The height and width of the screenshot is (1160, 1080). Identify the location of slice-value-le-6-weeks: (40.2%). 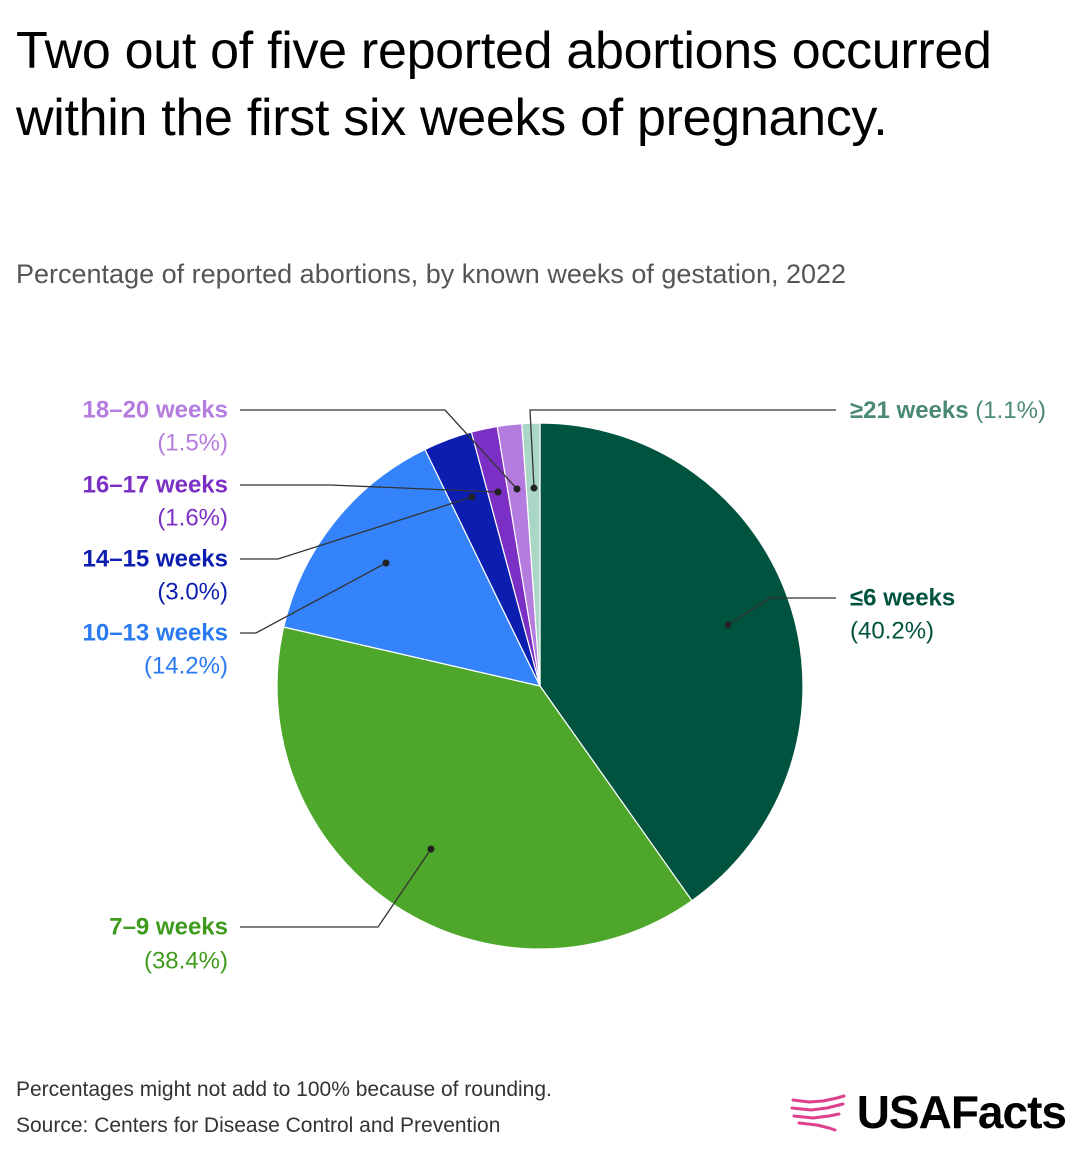
(892, 631).